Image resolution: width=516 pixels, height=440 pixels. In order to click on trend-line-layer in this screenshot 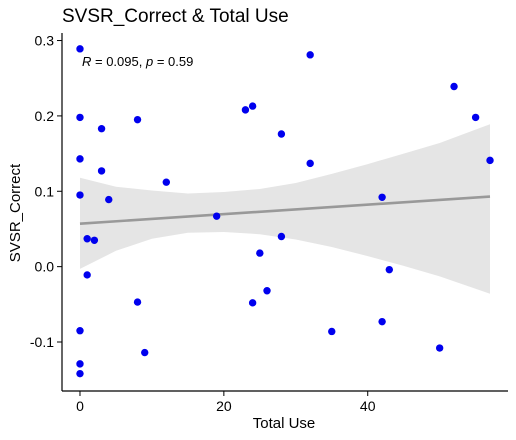, I will do `click(285, 210)`.